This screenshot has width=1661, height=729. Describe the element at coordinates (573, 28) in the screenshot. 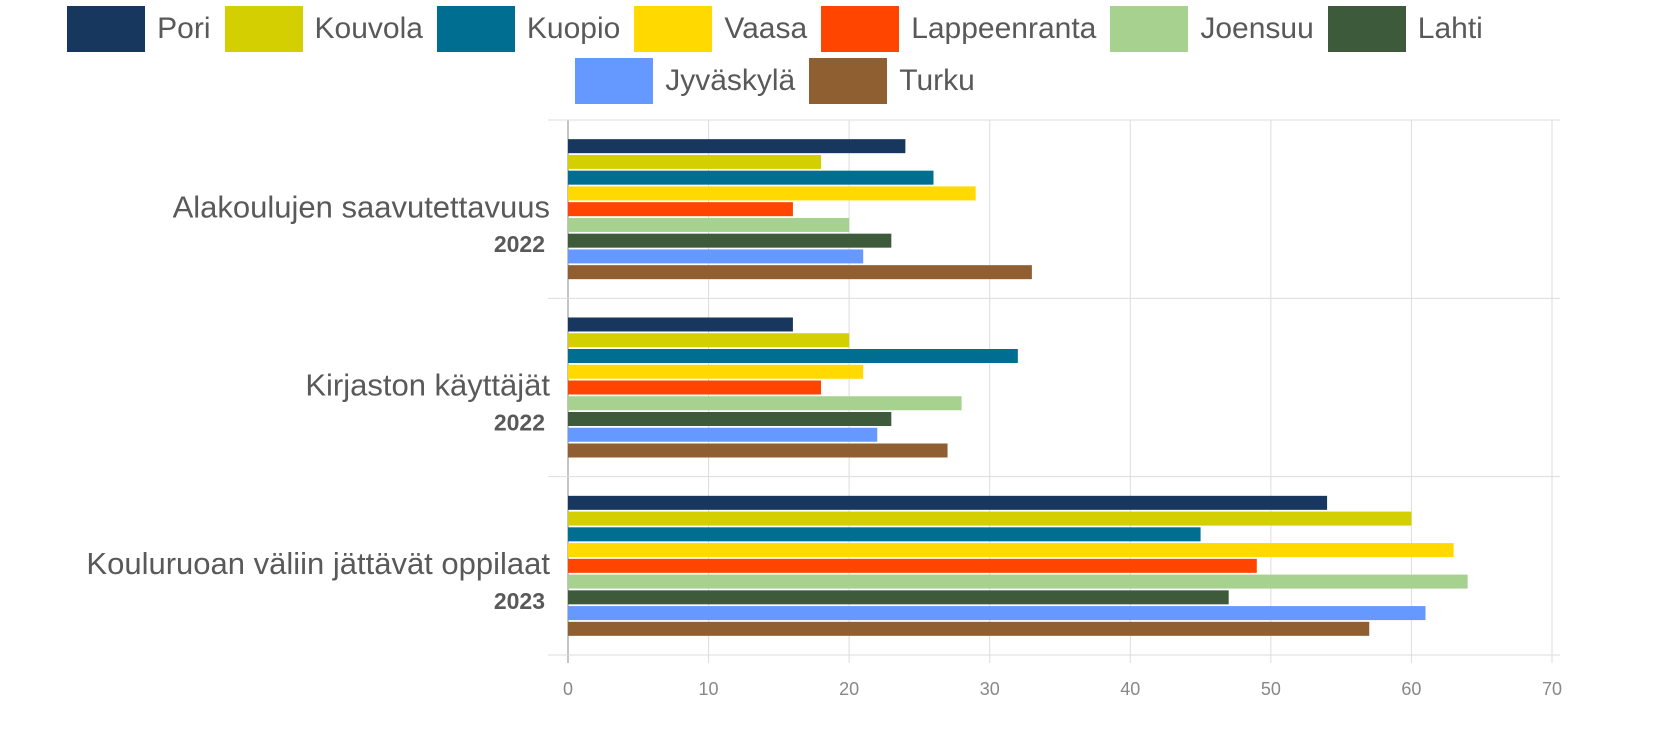

I see `legend-label: Kuopio` at that location.